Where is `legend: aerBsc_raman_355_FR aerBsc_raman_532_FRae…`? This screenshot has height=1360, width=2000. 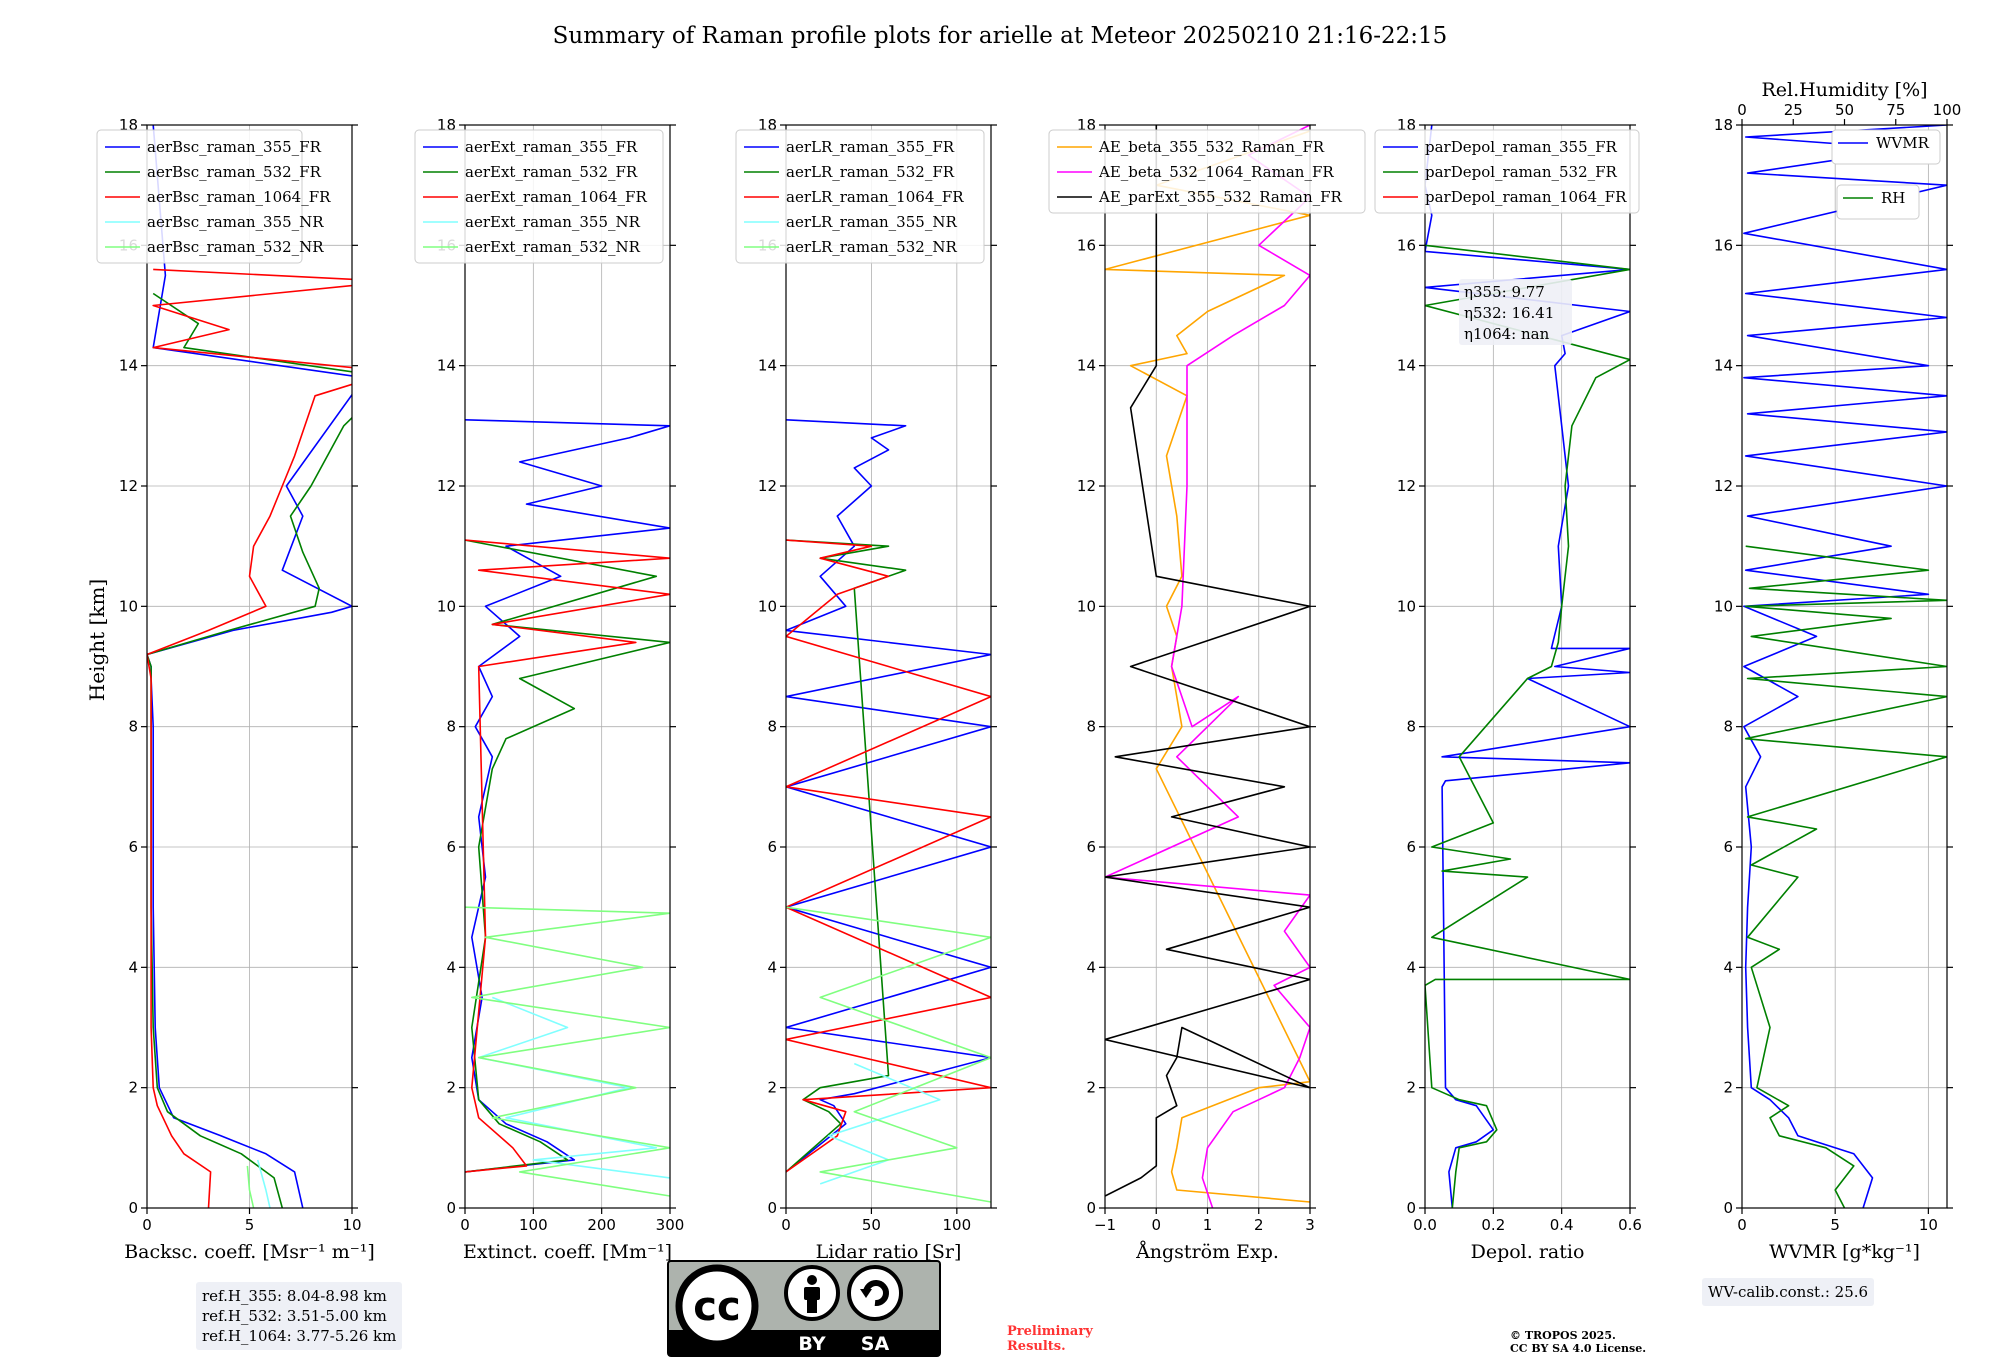
legend: aerBsc_raman_355_FR aerBsc_raman_532_FRae… is located at coordinates (213, 196).